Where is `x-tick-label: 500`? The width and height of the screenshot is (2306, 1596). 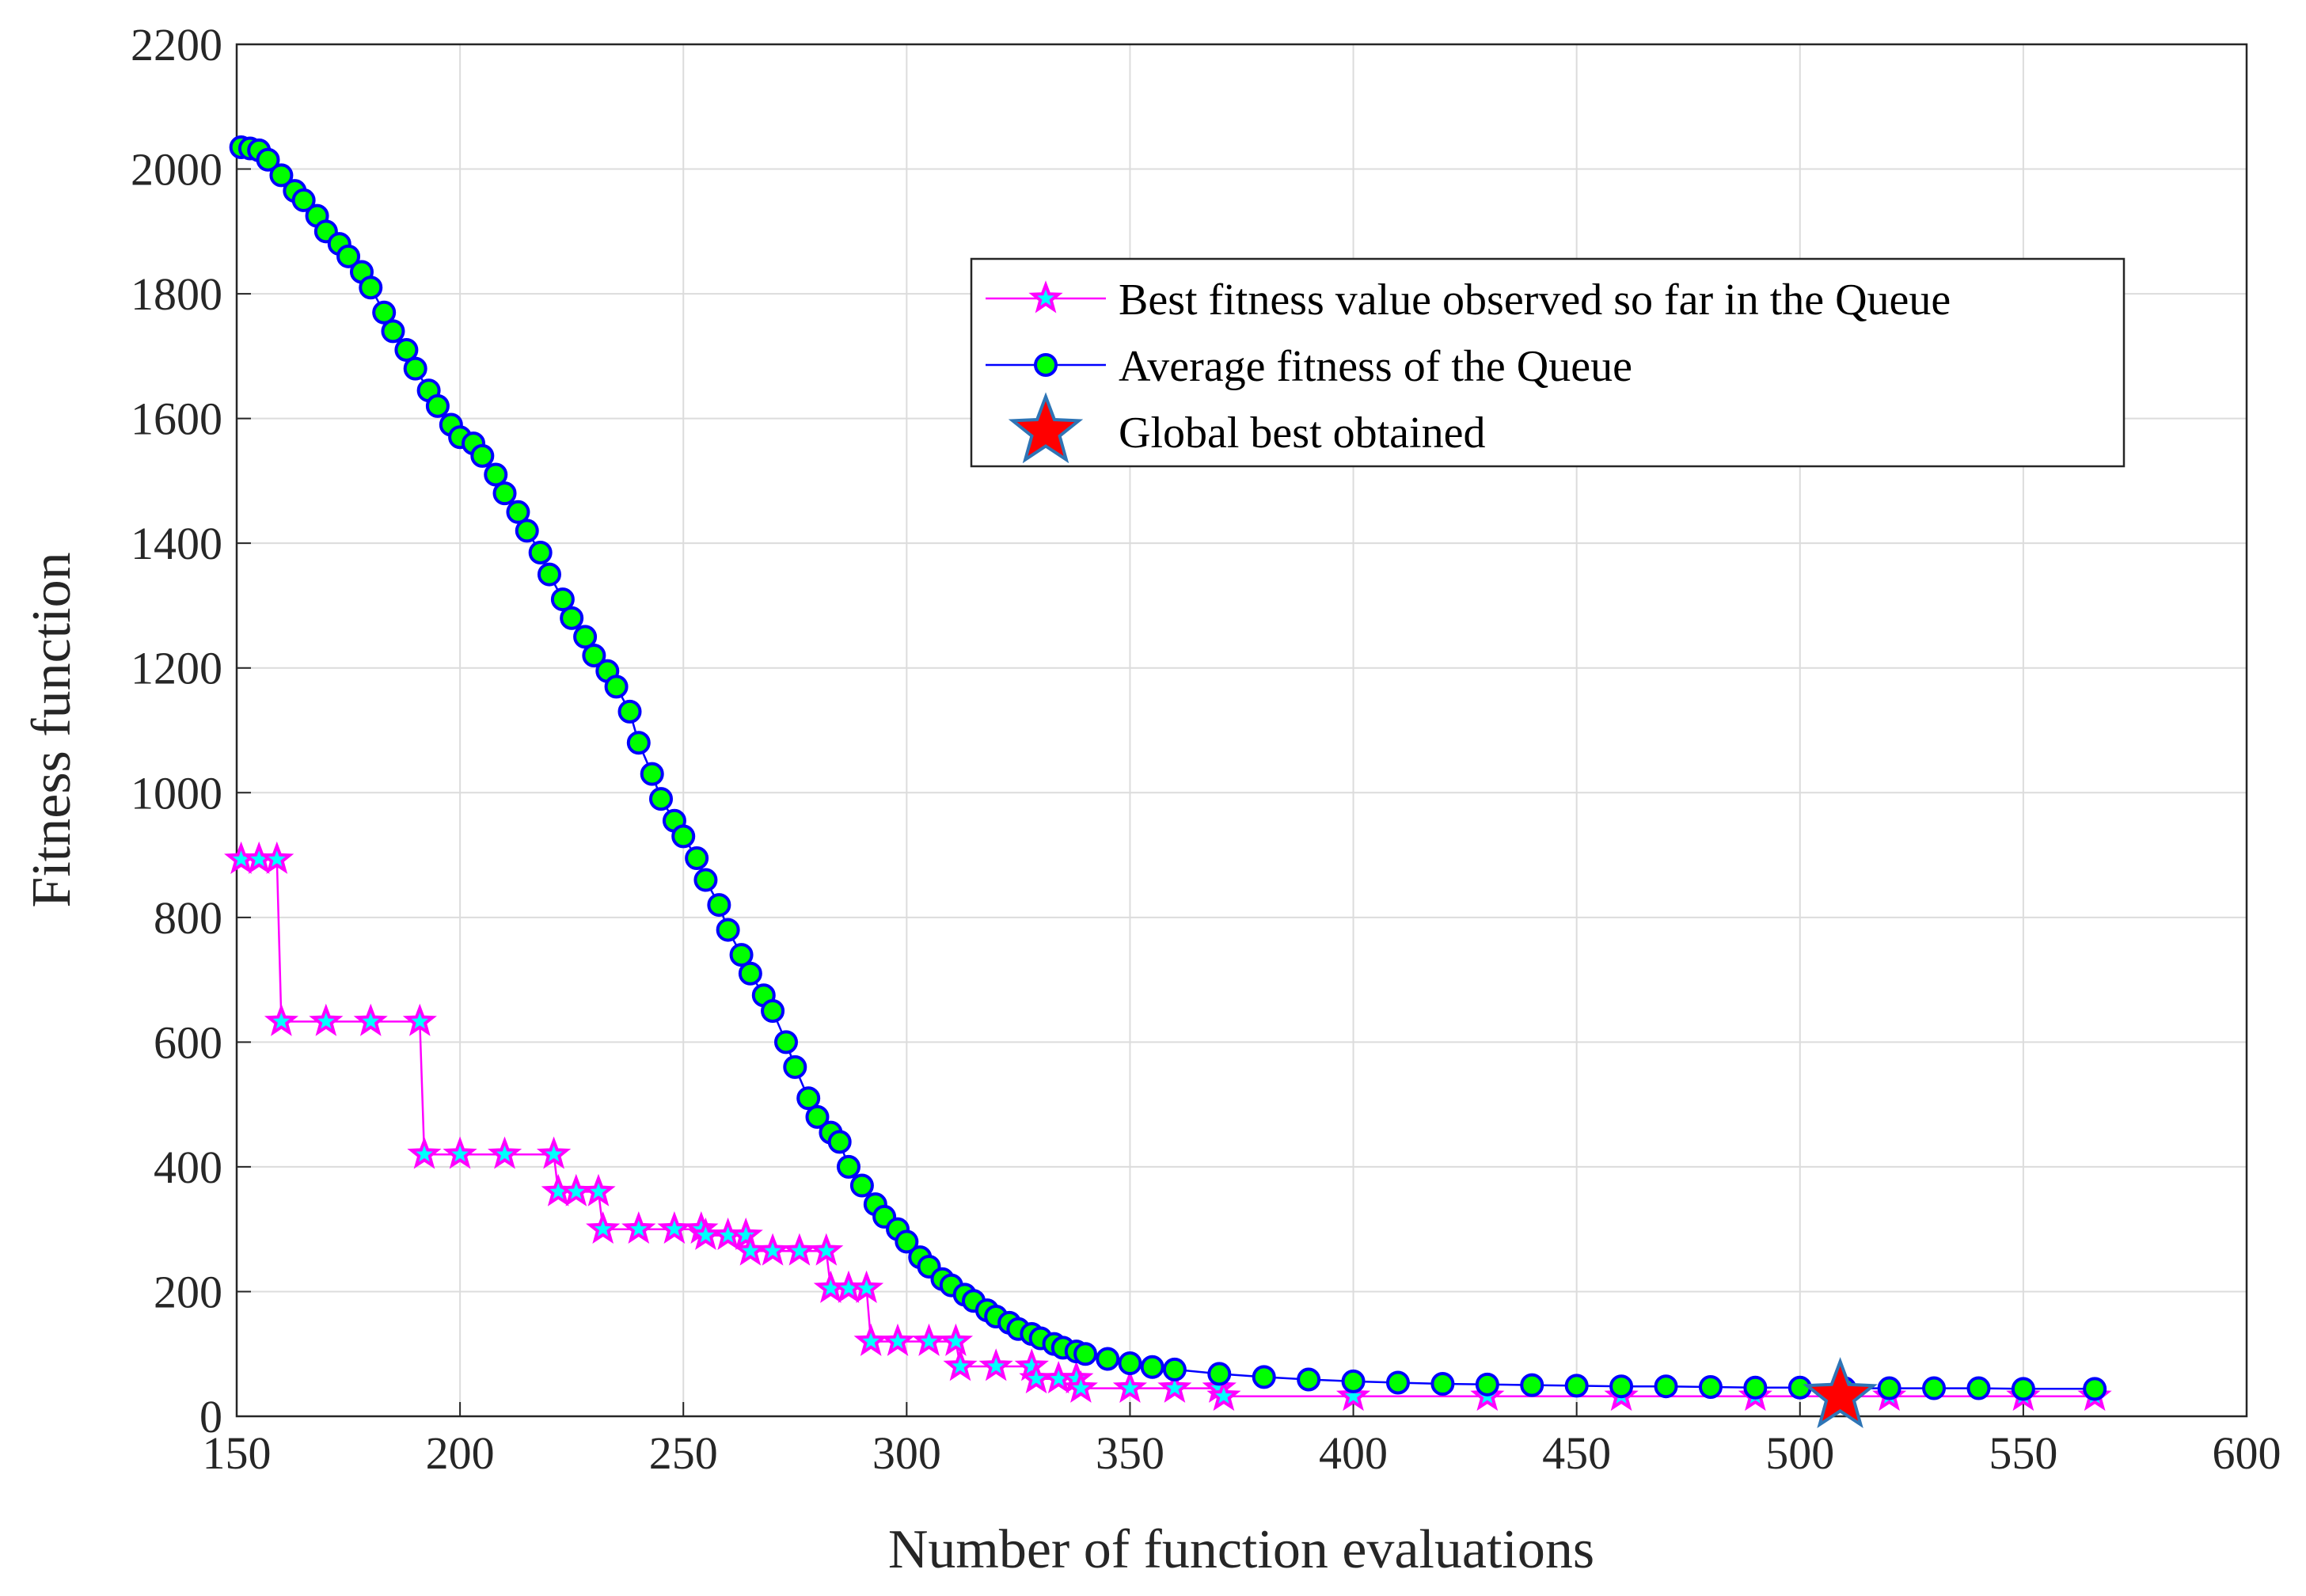
x-tick-label: 500 is located at coordinates (1799, 1453).